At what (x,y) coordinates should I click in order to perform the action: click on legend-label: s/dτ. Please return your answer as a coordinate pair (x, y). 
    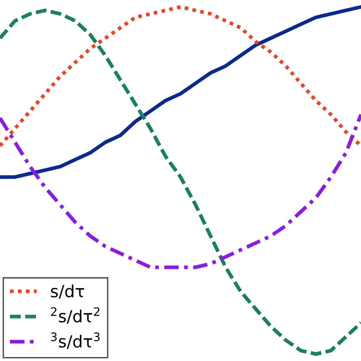
    Looking at the image, I should click on (67, 291).